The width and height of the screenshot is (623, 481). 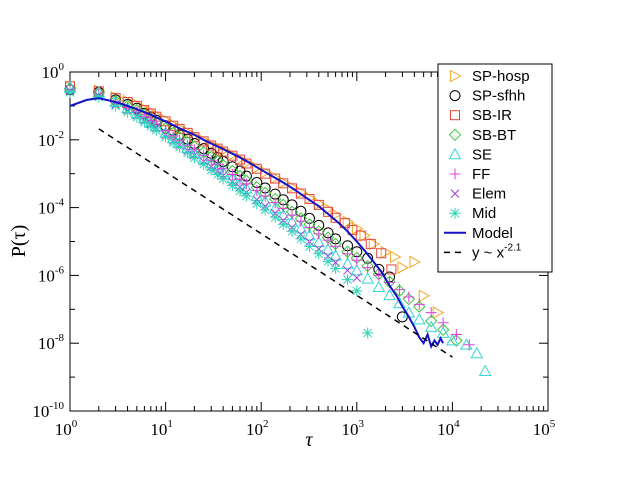 What do you see at coordinates (266, 424) in the screenshot?
I see `x-tick-exp: 2` at bounding box center [266, 424].